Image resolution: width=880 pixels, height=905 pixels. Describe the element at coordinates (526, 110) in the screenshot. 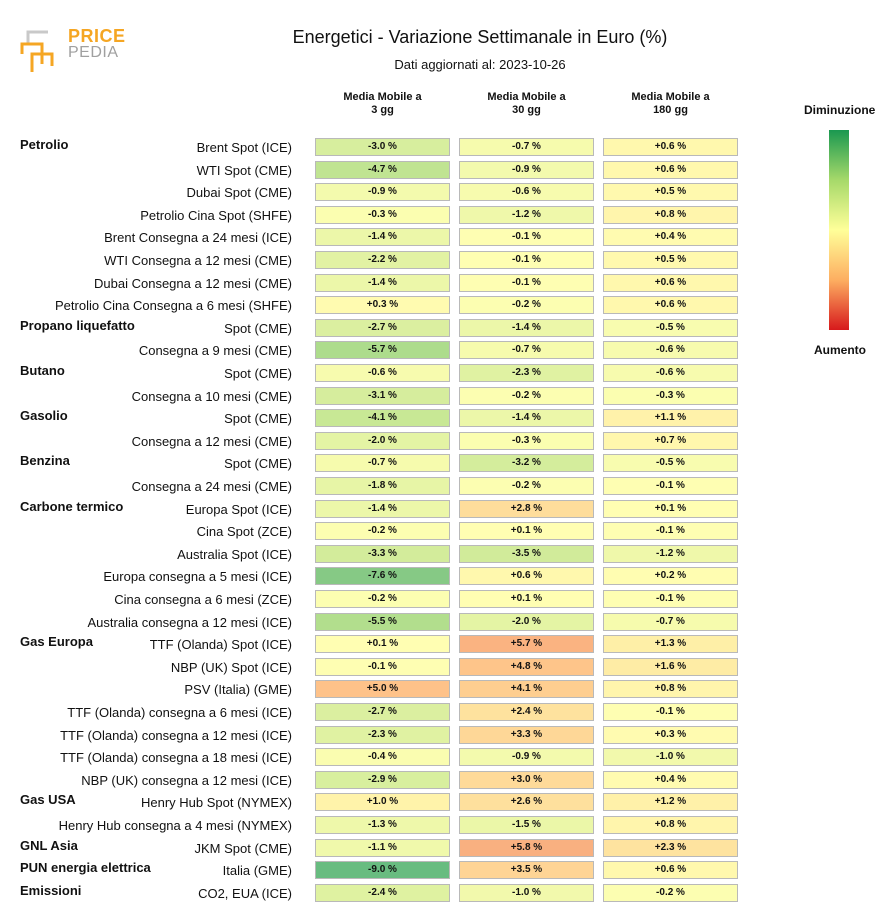

I see `column-header-line: 30 gg` at that location.